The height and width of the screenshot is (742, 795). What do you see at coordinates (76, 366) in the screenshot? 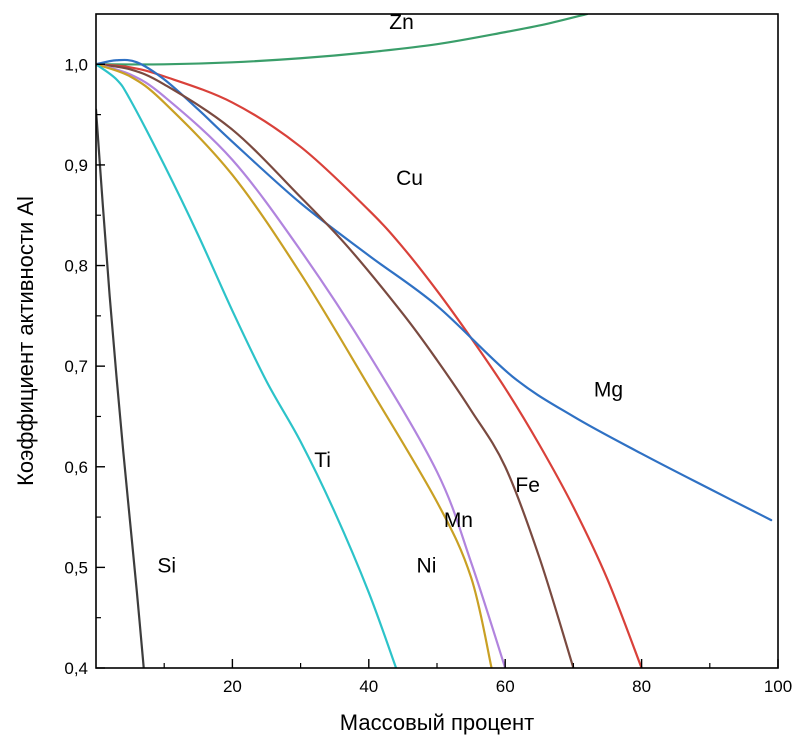
I see `y-tick-label: 0,7` at bounding box center [76, 366].